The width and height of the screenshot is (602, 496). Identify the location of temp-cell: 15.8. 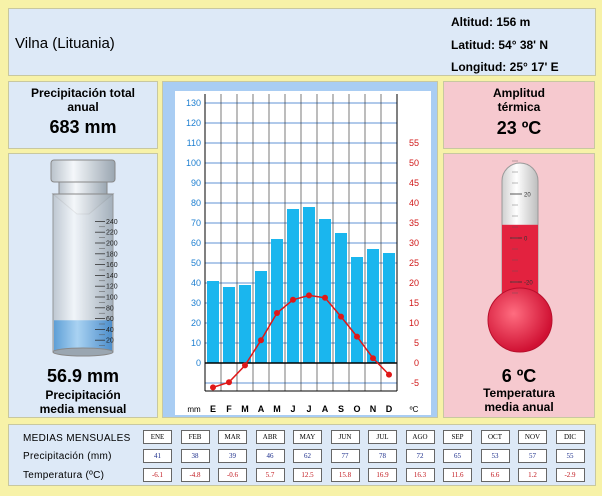
(345, 475).